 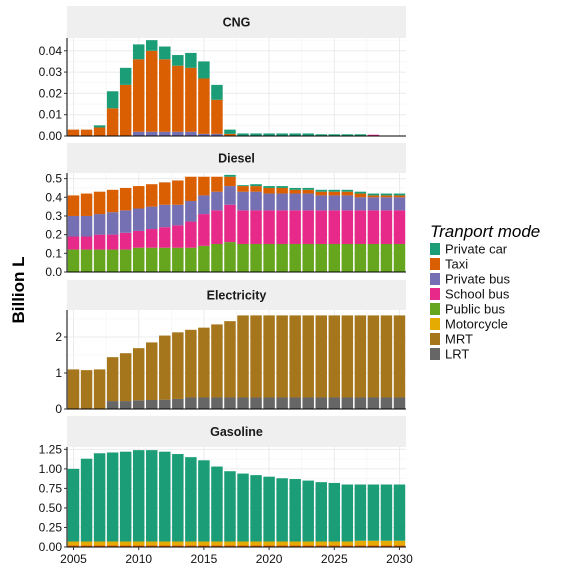 What do you see at coordinates (73, 132) in the screenshot?
I see `bar-taxi-2005` at bounding box center [73, 132].